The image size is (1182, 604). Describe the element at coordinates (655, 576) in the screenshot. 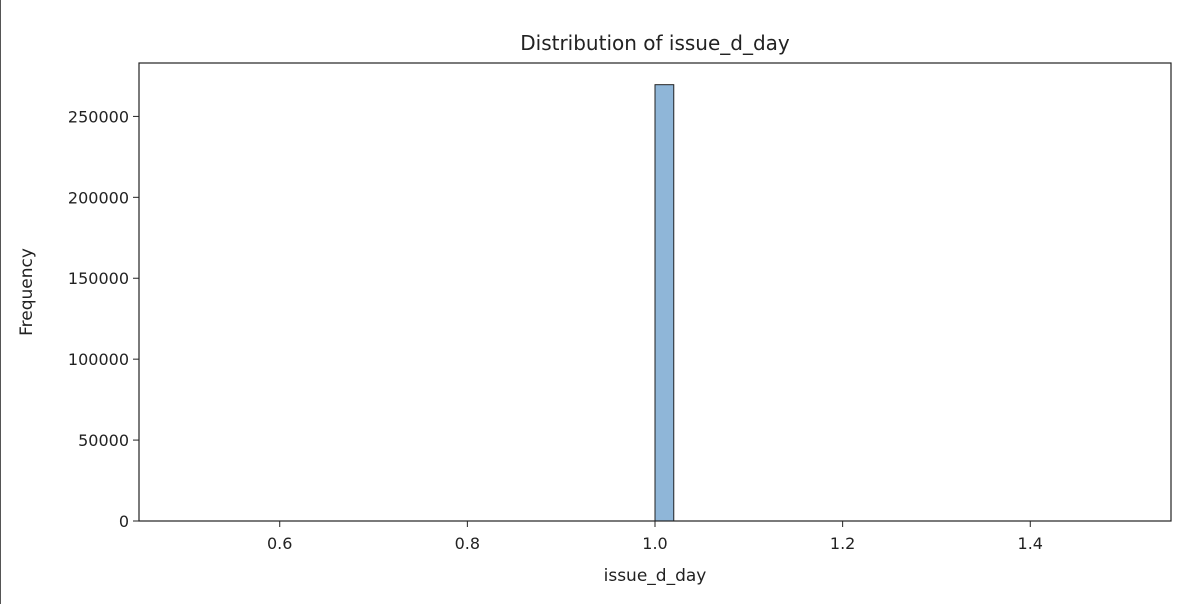

I see `x-axis-title: issue_d_day` at that location.